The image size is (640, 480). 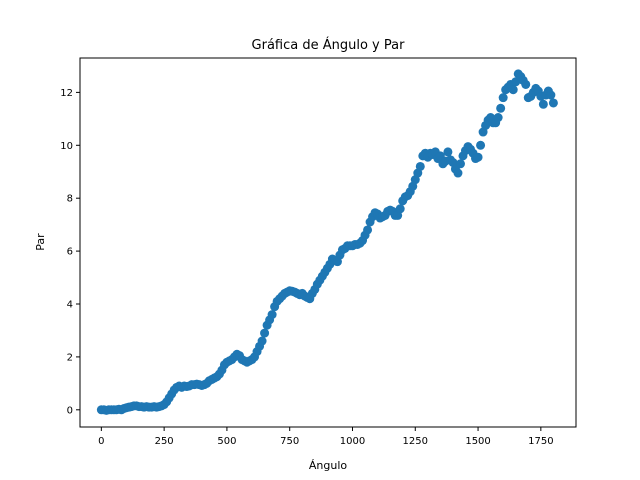 What do you see at coordinates (328, 465) in the screenshot?
I see `x-axis-label: Ángulo` at bounding box center [328, 465].